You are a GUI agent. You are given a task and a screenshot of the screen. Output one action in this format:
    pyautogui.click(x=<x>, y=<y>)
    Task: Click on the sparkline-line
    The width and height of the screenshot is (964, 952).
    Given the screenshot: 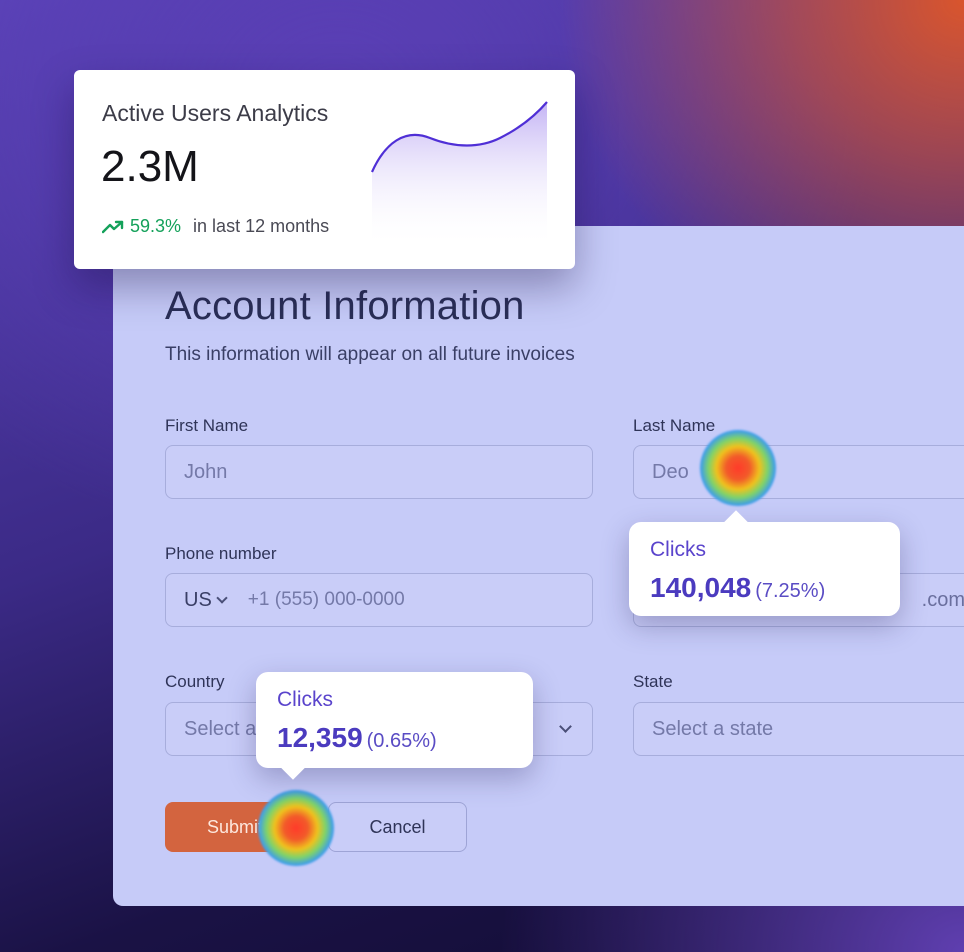 What is the action you would take?
    pyautogui.click(x=459, y=137)
    